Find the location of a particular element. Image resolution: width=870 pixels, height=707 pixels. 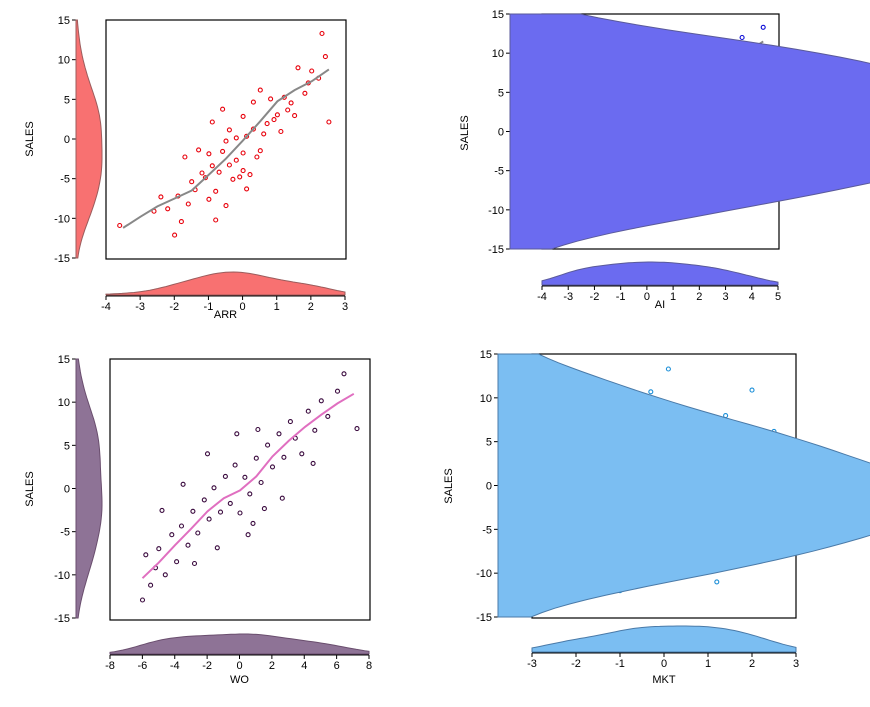

y-tick-label: 5 is located at coordinates (501, 93).